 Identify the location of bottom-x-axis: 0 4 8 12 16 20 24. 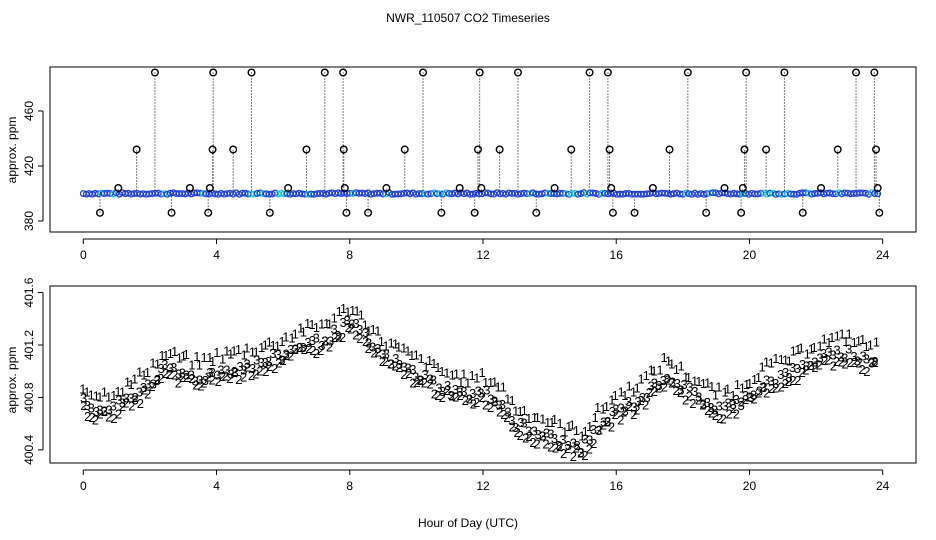
(485, 481).